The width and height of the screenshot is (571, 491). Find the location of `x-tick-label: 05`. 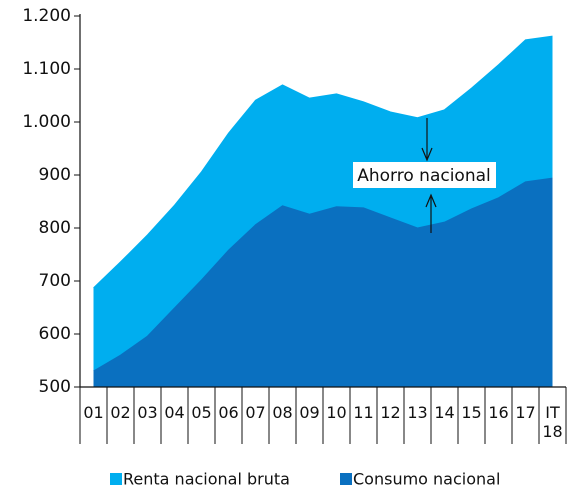

x-tick-label: 05 is located at coordinates (201, 412).